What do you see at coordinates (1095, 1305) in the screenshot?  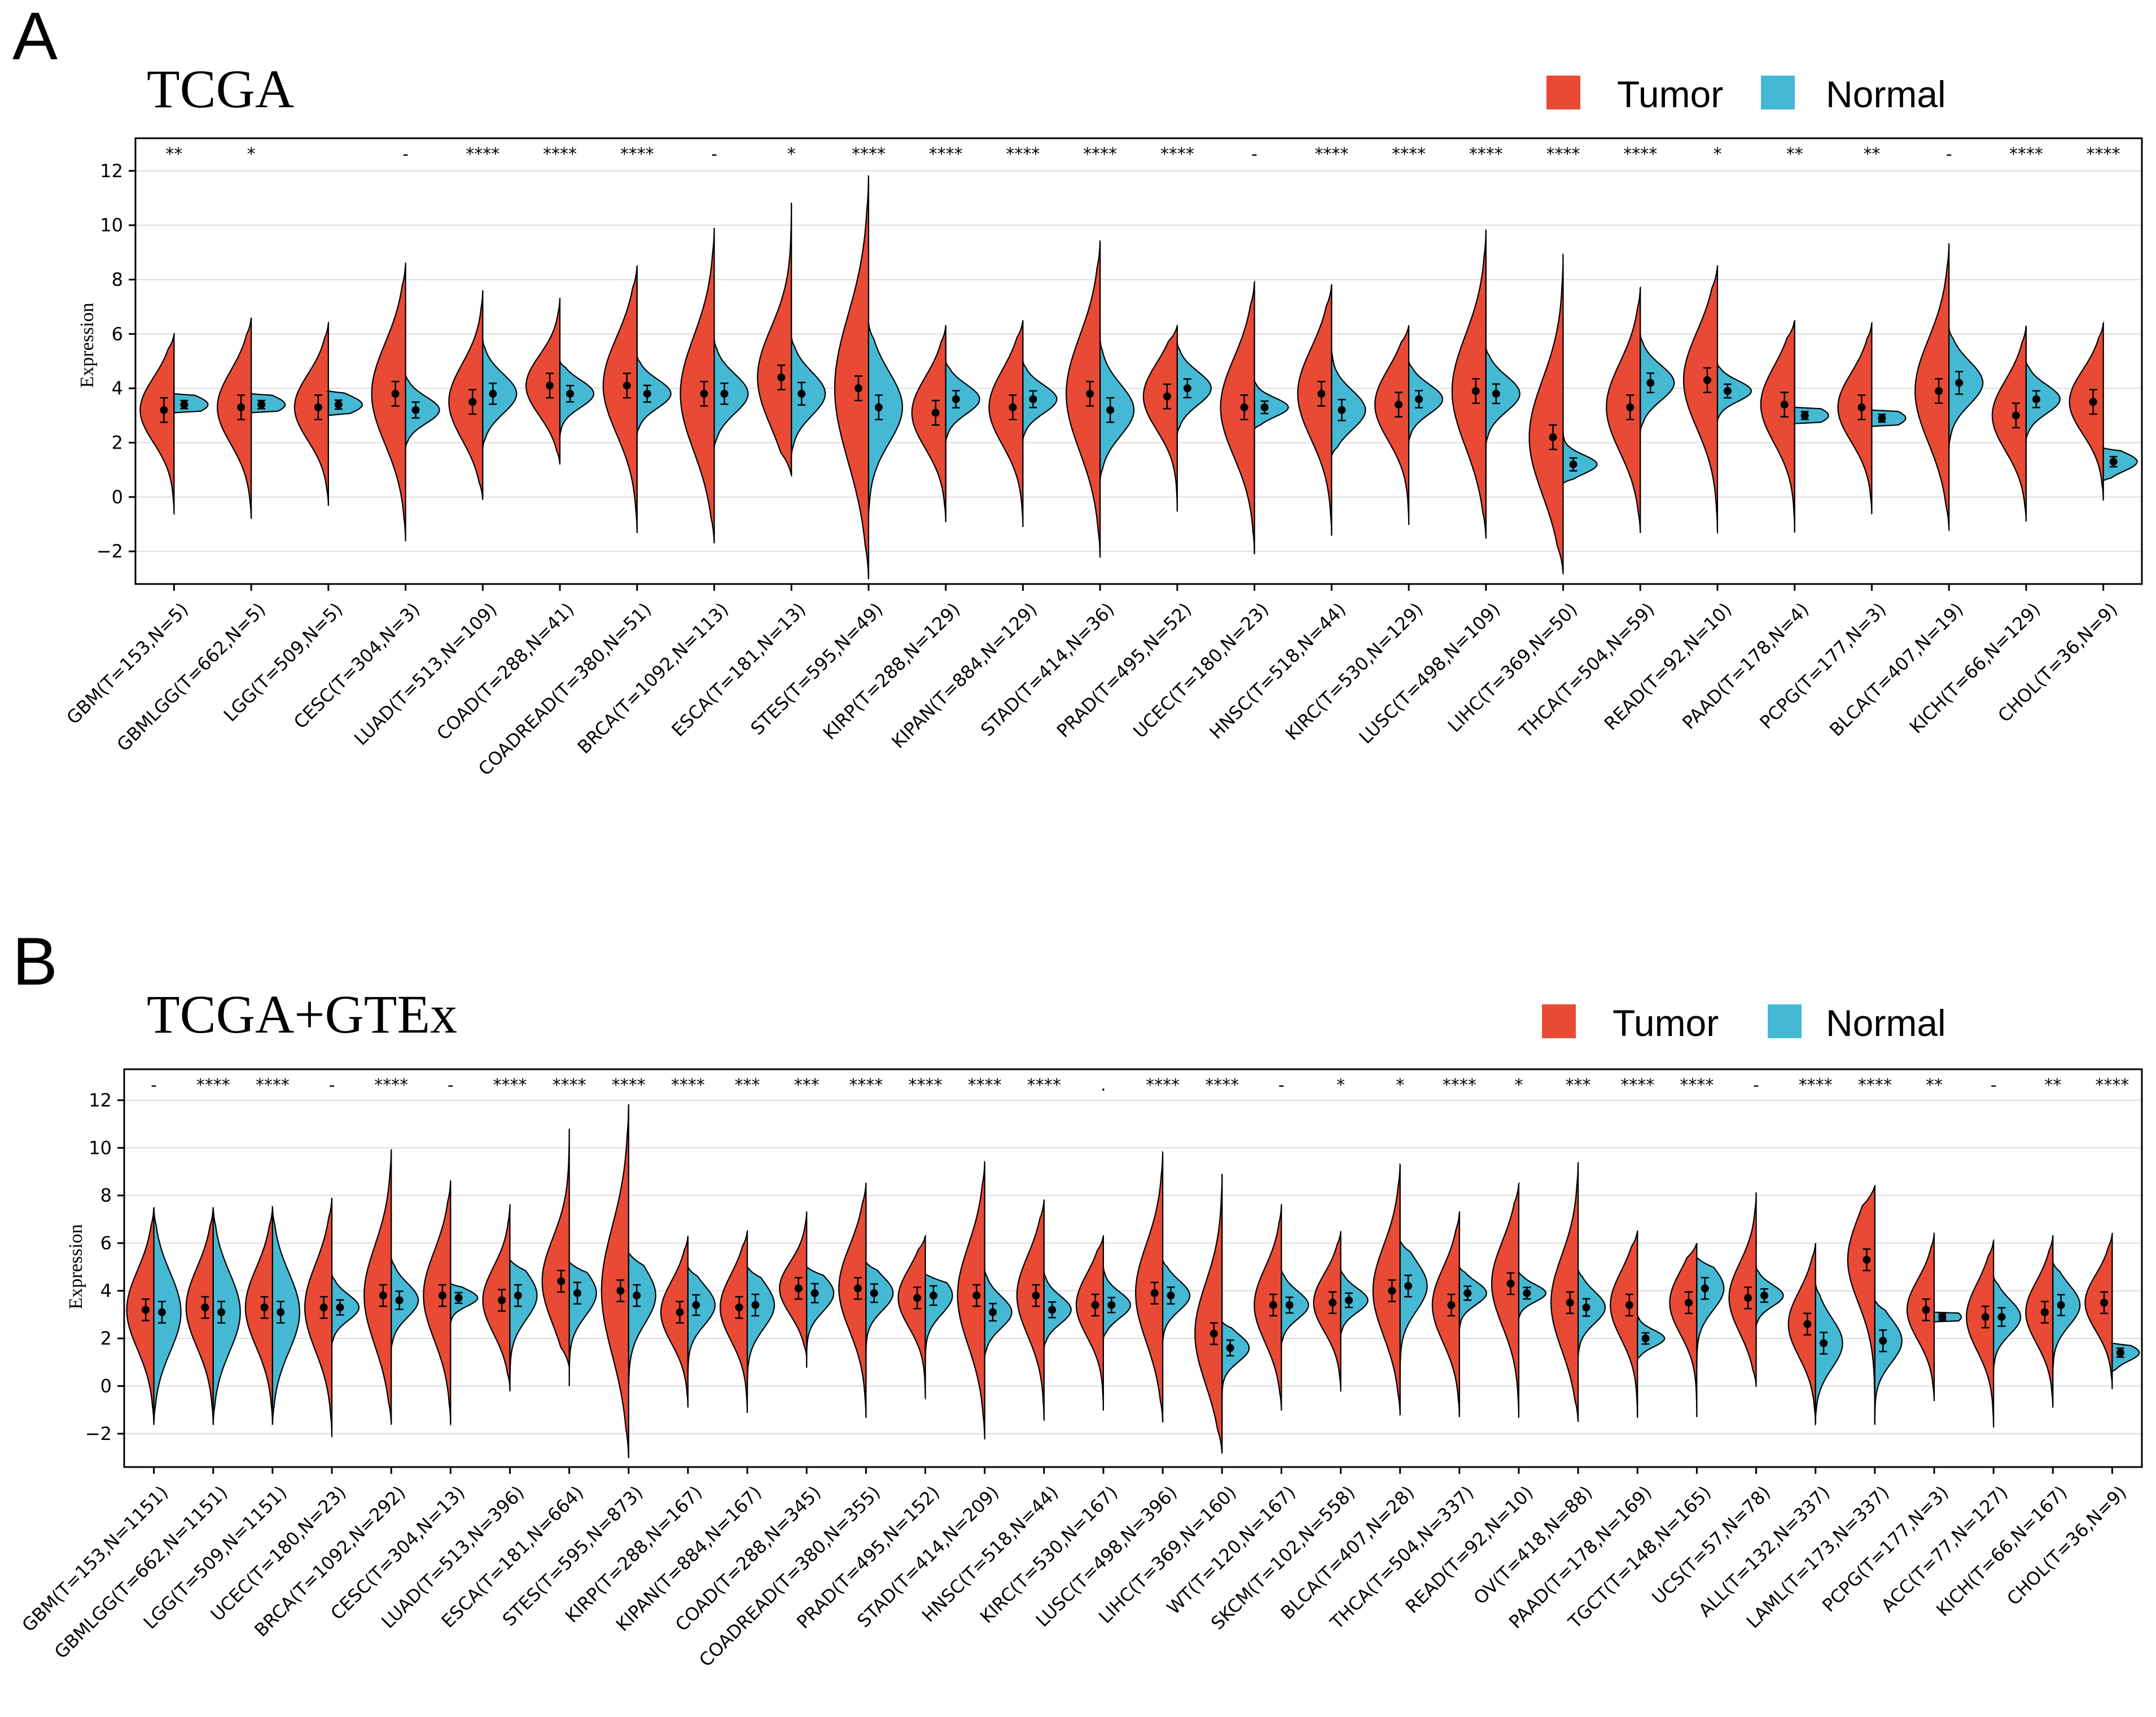 I see `median-point-tumor-kirc` at bounding box center [1095, 1305].